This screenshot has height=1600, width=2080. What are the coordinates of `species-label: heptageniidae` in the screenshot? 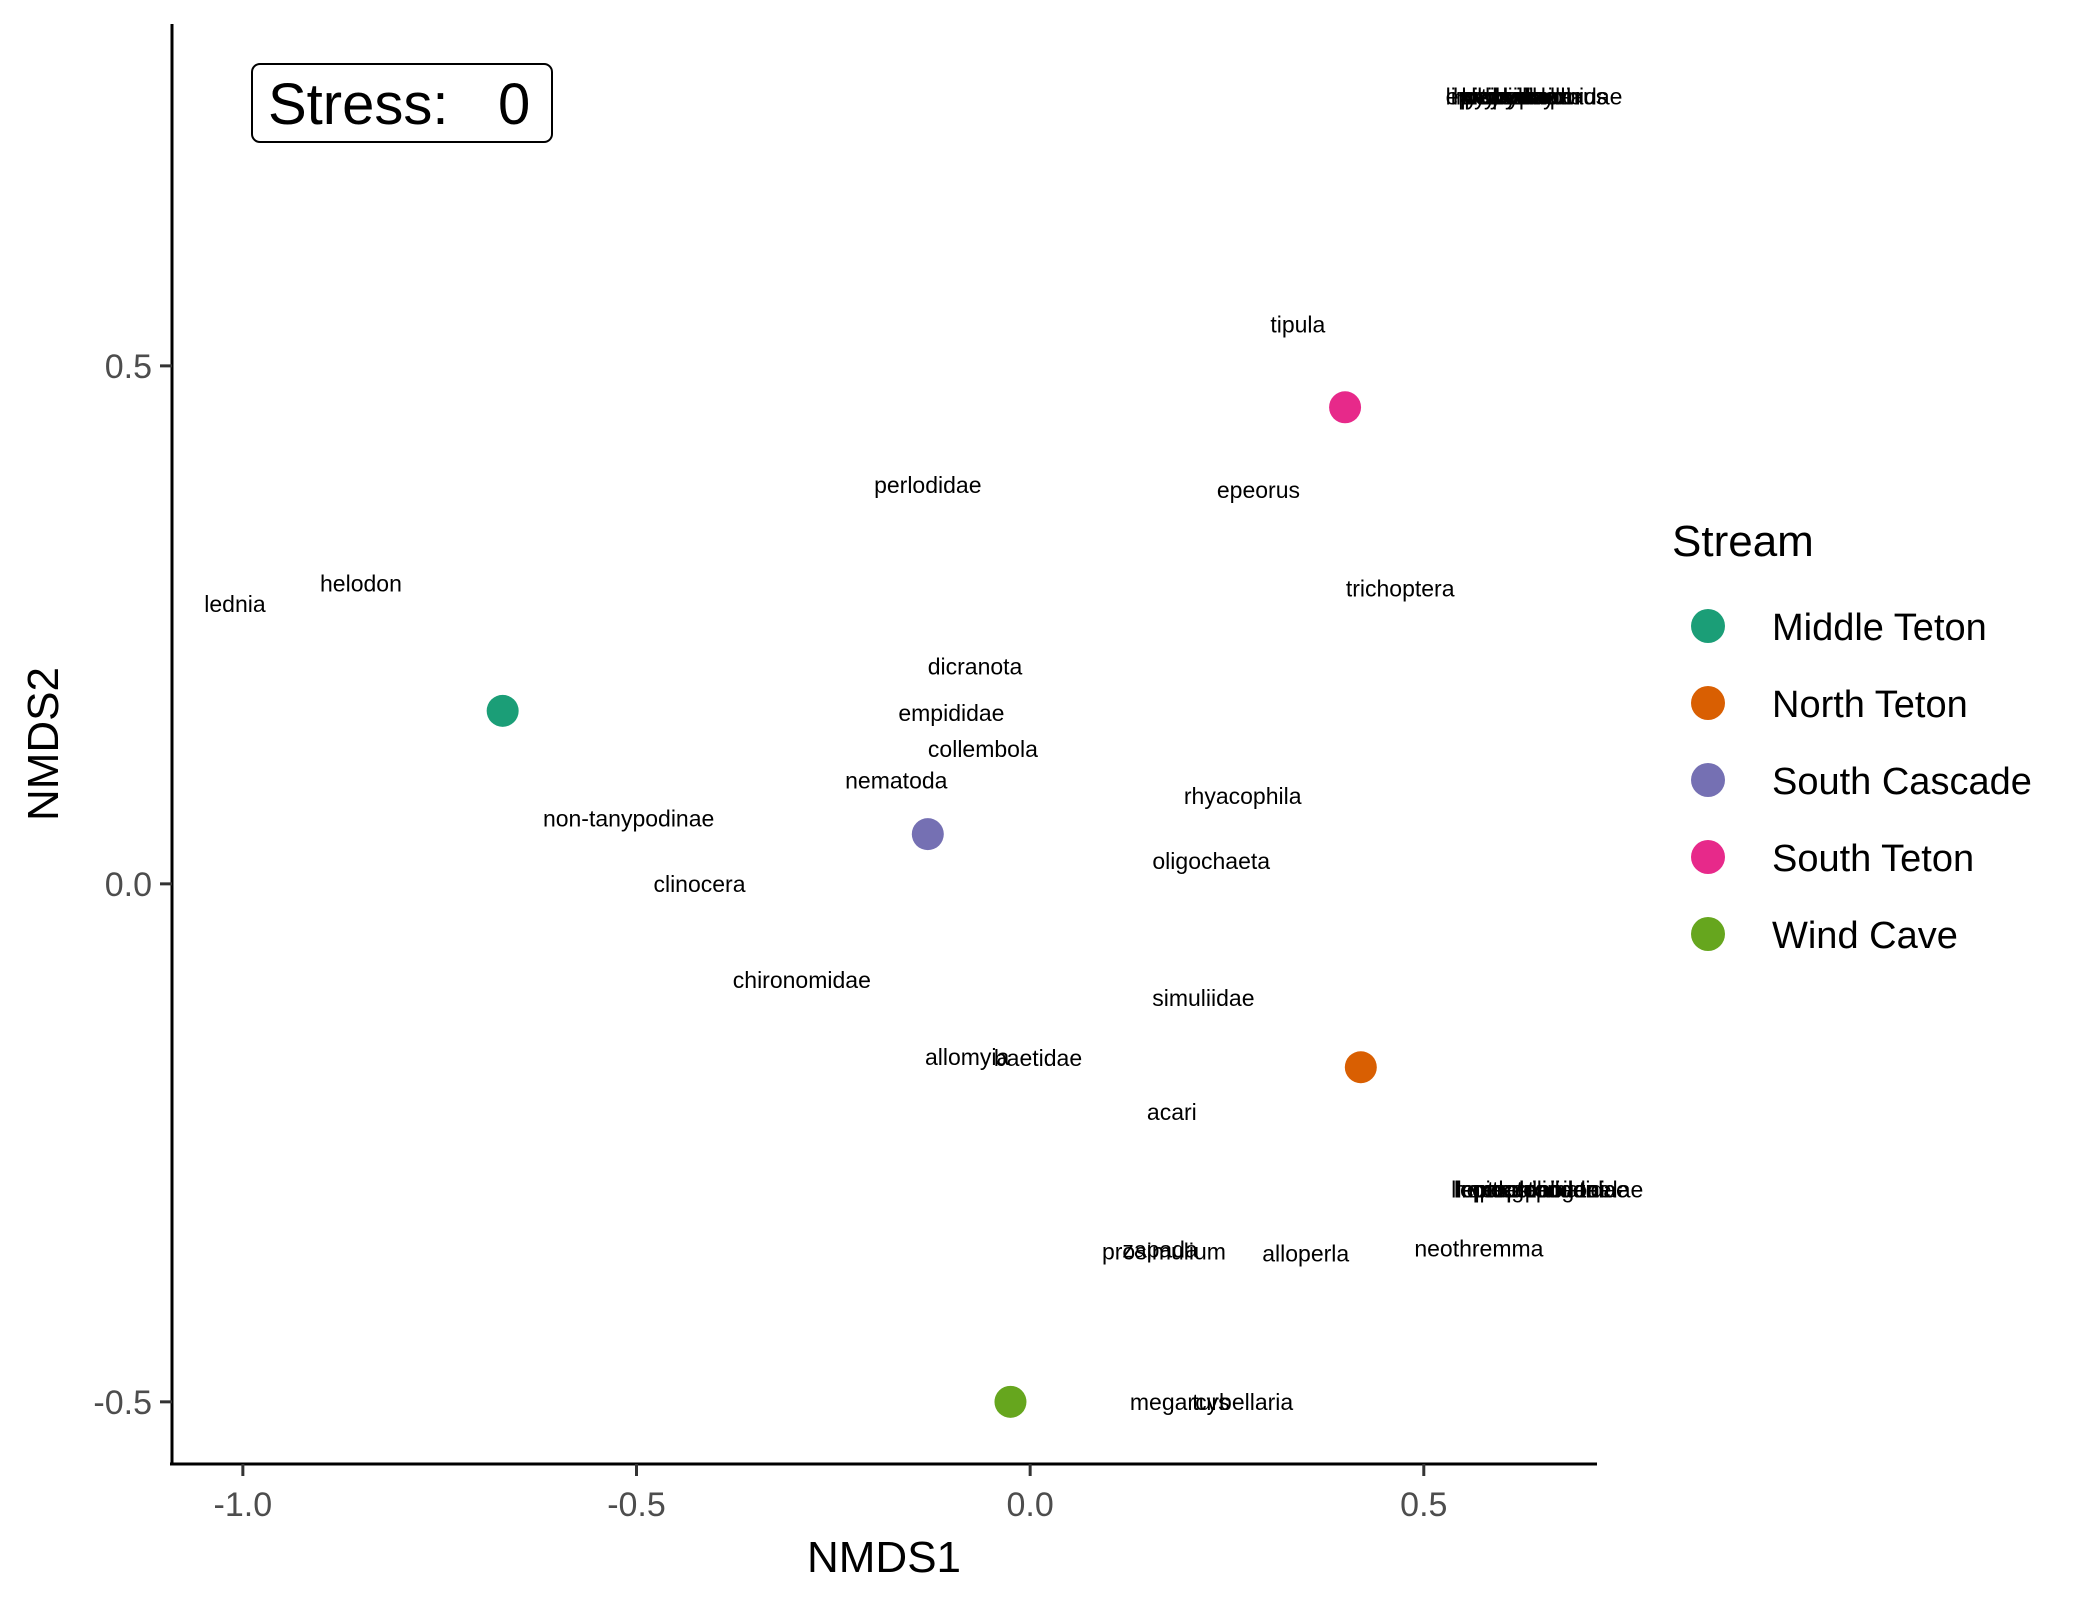 It's located at (1526, 1189).